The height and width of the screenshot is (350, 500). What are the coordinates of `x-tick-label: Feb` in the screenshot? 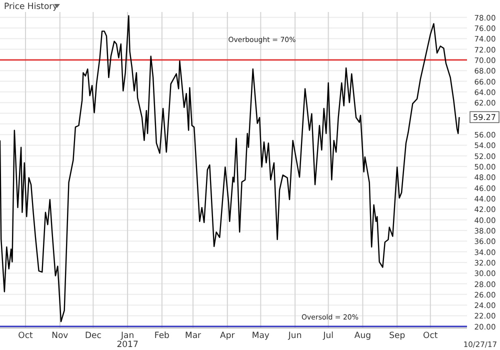 It's located at (162, 336).